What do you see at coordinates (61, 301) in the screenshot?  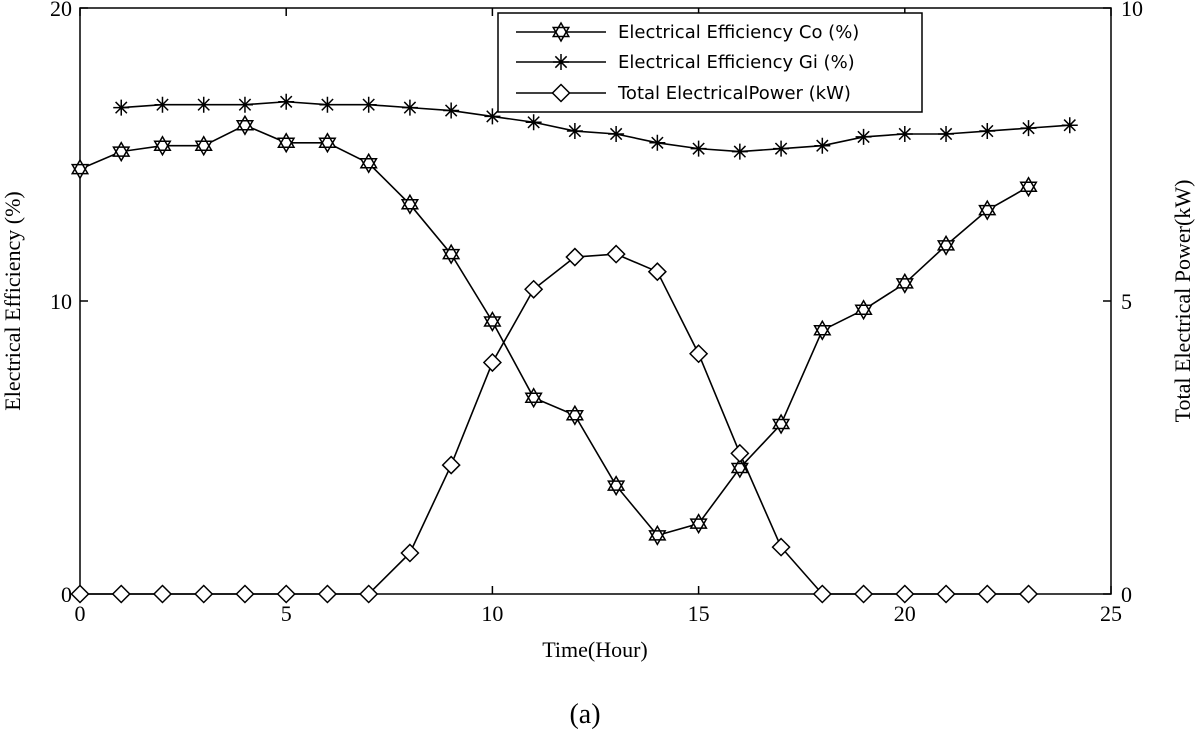 I see `left-y-tick-label: 10` at bounding box center [61, 301].